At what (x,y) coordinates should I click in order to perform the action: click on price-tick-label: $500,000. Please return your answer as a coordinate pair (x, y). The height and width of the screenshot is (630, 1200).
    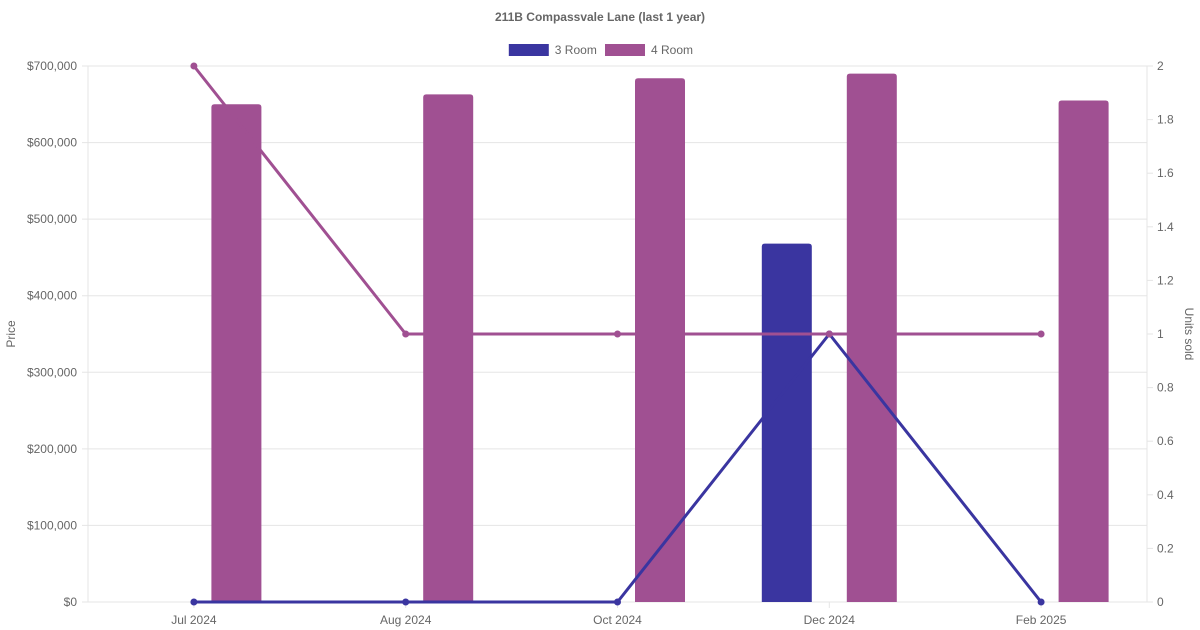
    Looking at the image, I should click on (52, 219).